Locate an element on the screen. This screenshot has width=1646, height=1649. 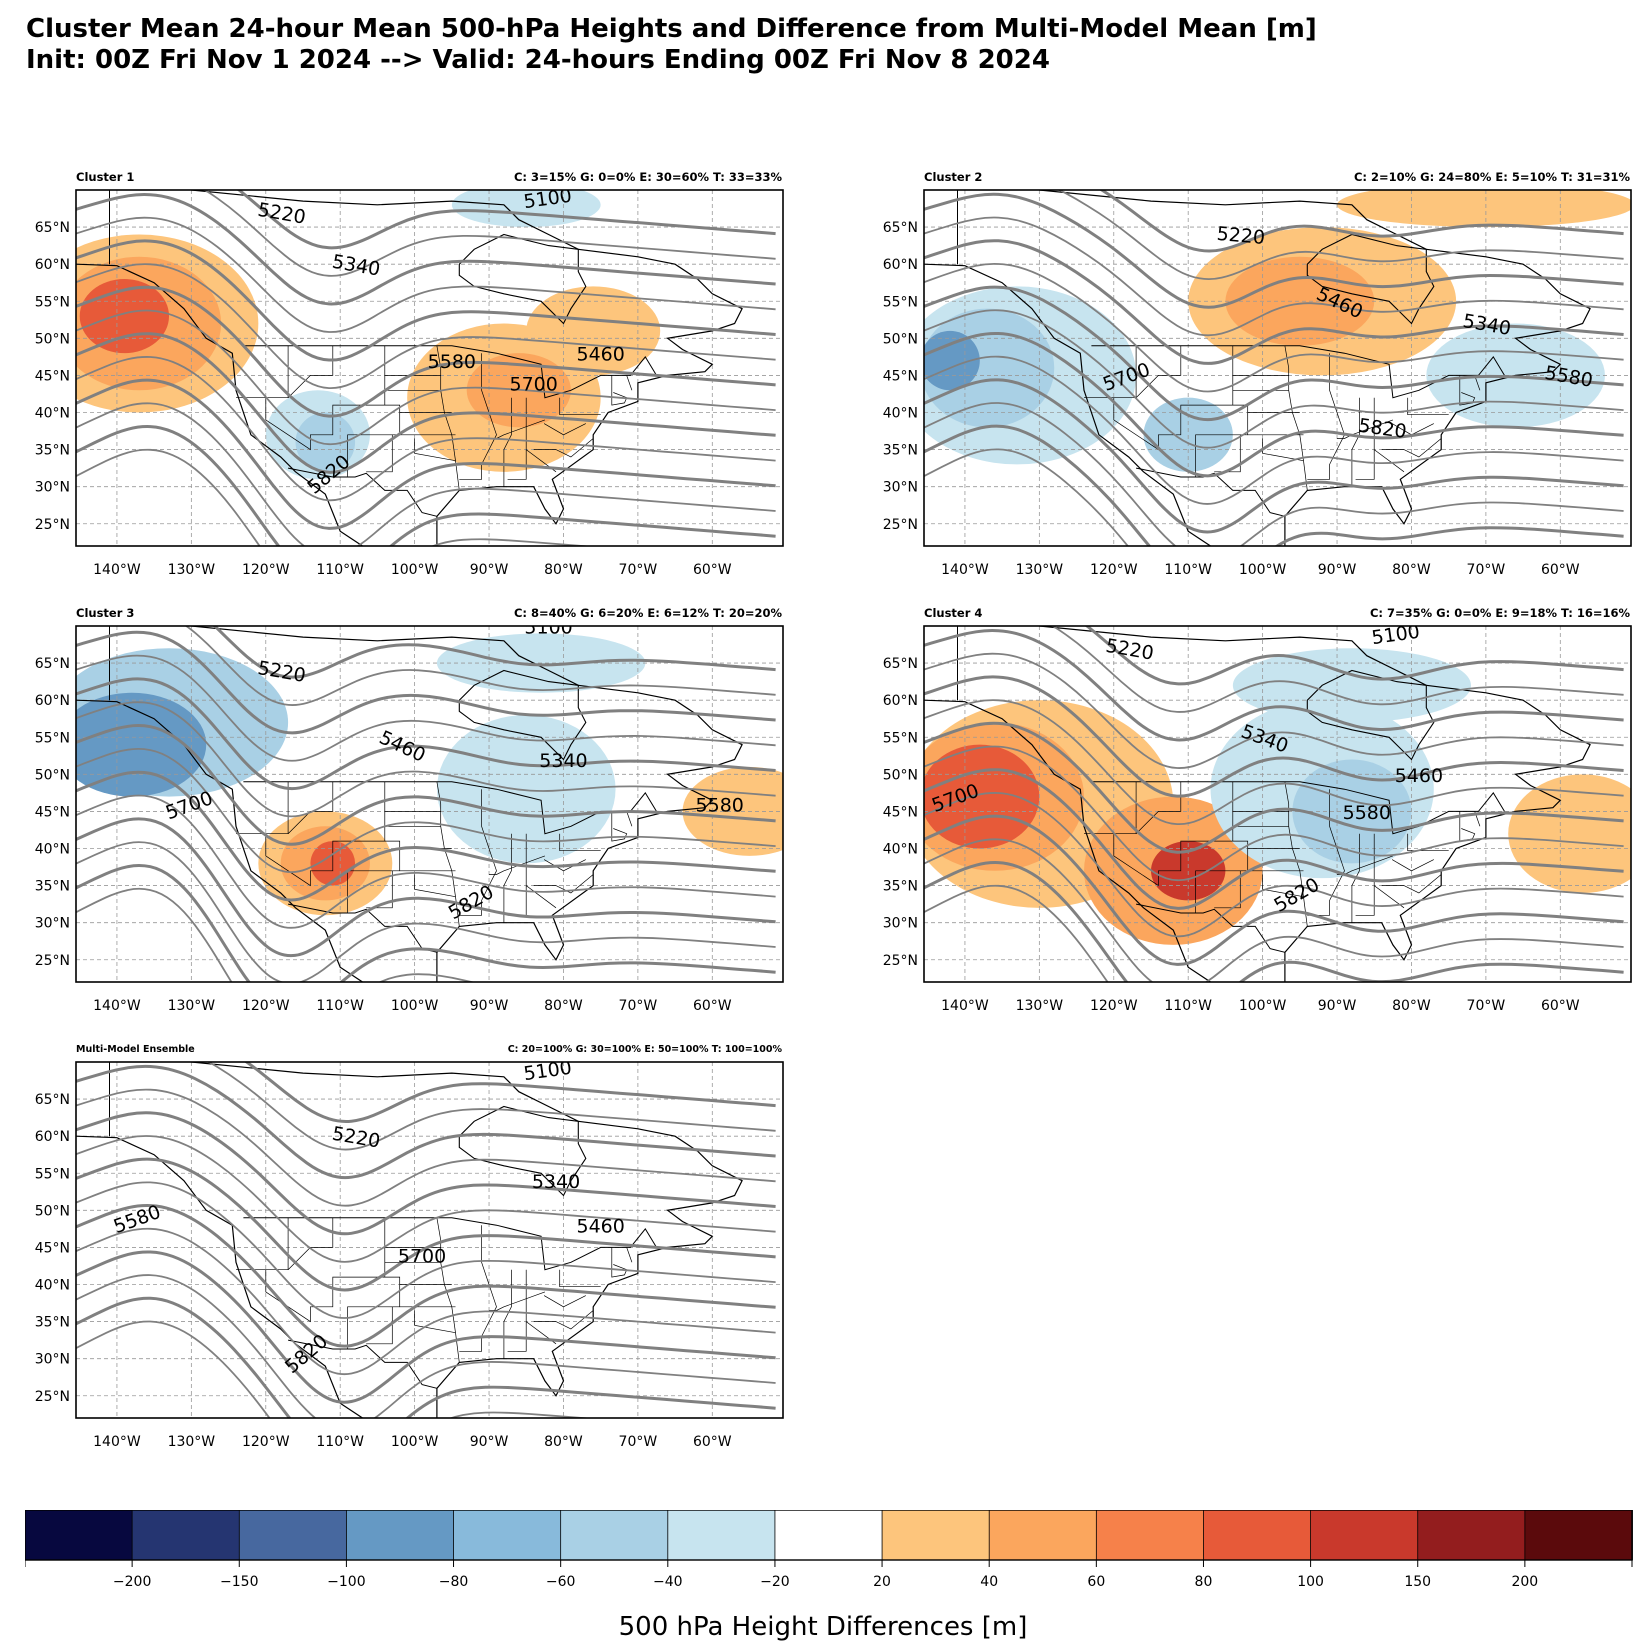
lat-tick-label: 55°N is located at coordinates (52, 738).